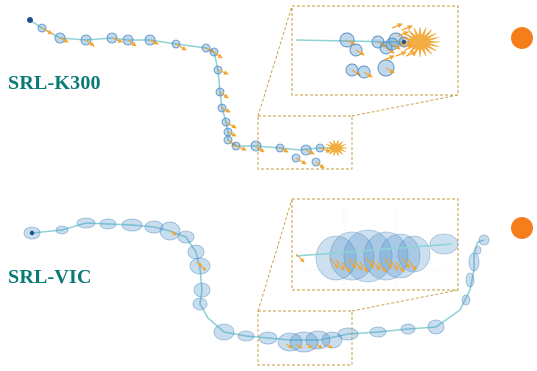 The height and width of the screenshot is (371, 537). I want to click on vic-arrows, so click(251, 289).